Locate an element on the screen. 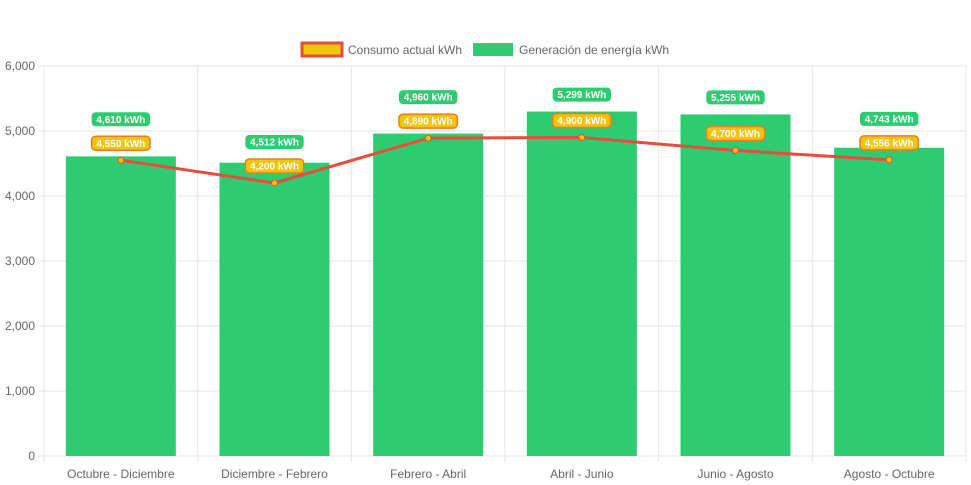  generation-data-label: 5,255 kWh is located at coordinates (735, 98).